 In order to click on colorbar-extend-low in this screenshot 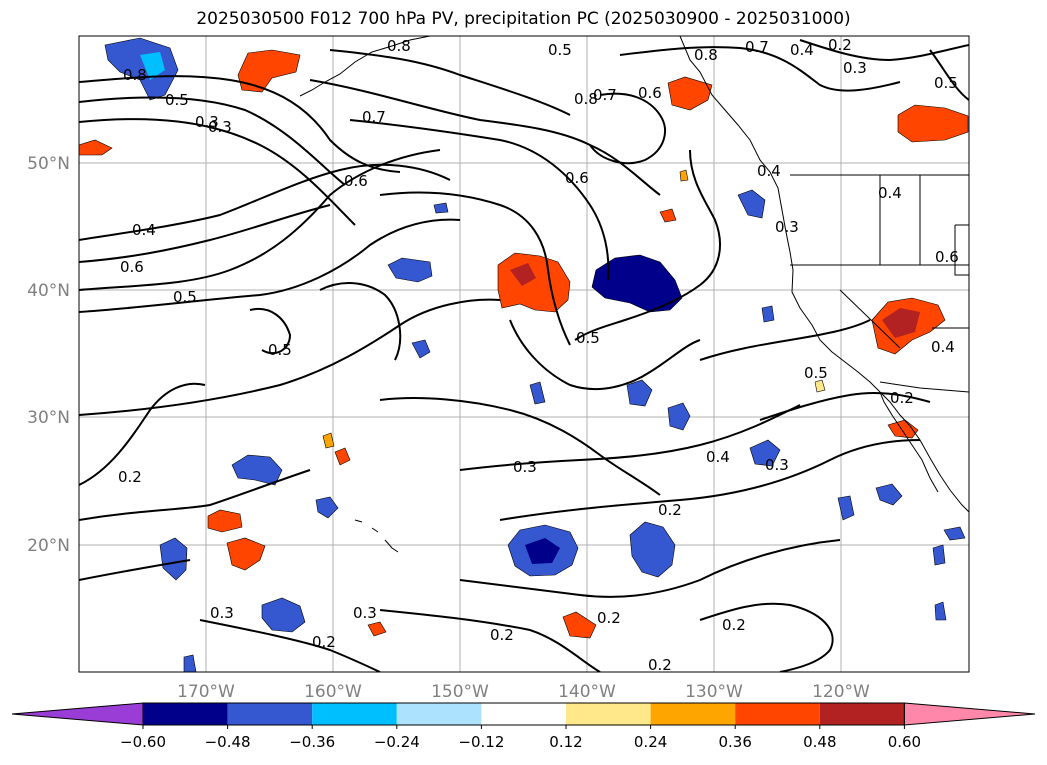, I will do `click(77, 714)`.